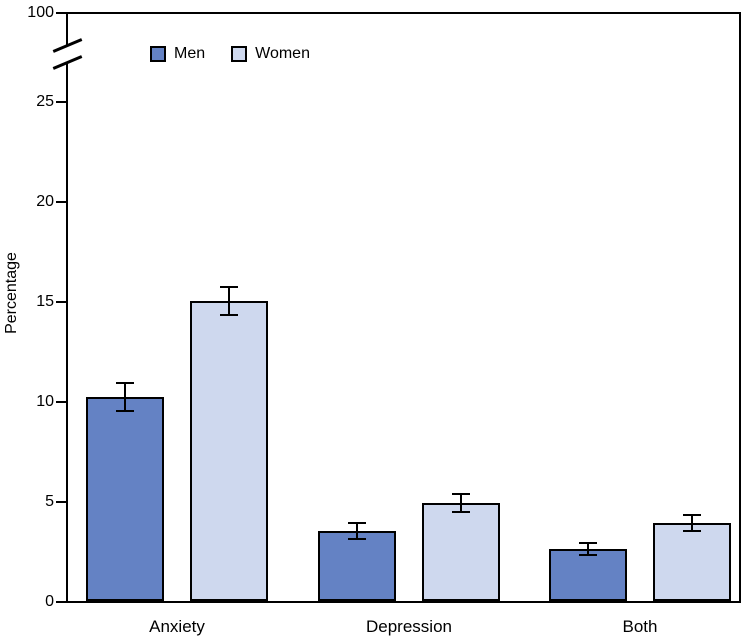 This screenshot has height=642, width=750. What do you see at coordinates (177, 626) in the screenshot?
I see `category-label-anxiety: Anxiety` at bounding box center [177, 626].